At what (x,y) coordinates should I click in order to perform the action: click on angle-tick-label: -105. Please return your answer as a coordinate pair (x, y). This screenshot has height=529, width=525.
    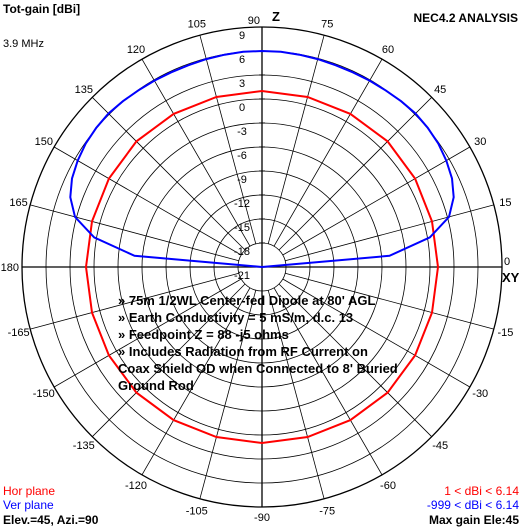
    Looking at the image, I should click on (197, 511).